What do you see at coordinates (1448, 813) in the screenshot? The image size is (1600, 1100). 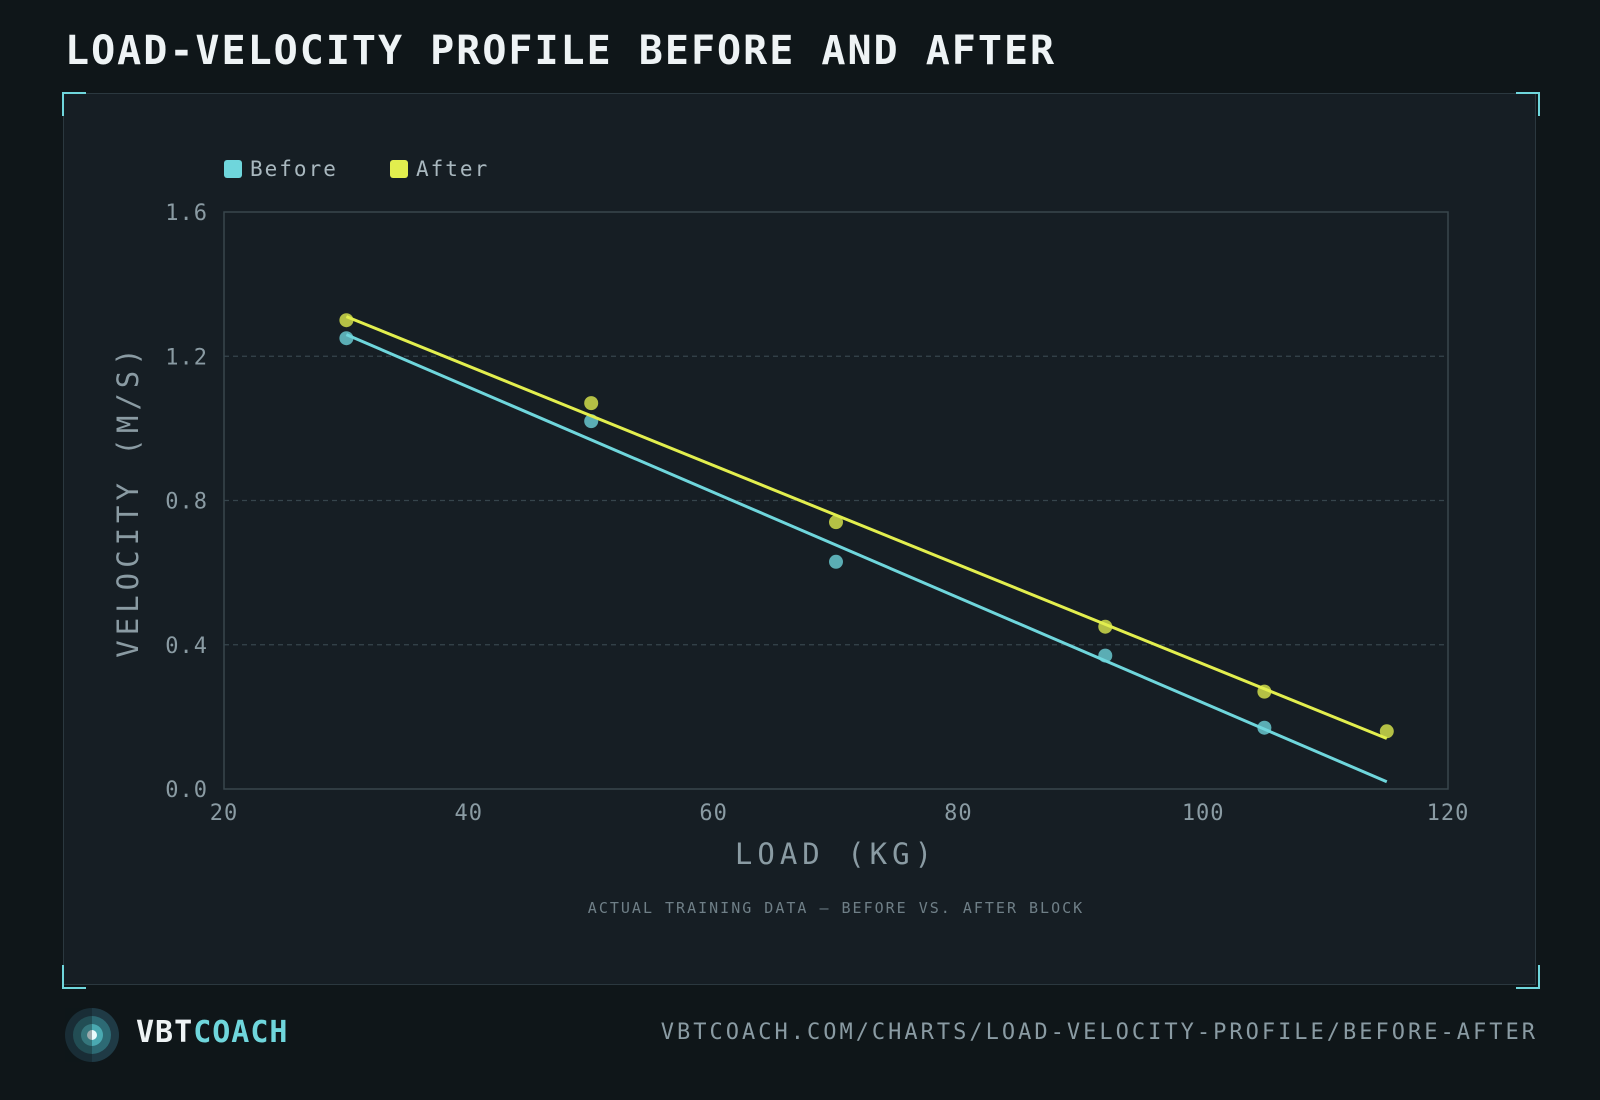 I see `x-tick-label: 120` at bounding box center [1448, 813].